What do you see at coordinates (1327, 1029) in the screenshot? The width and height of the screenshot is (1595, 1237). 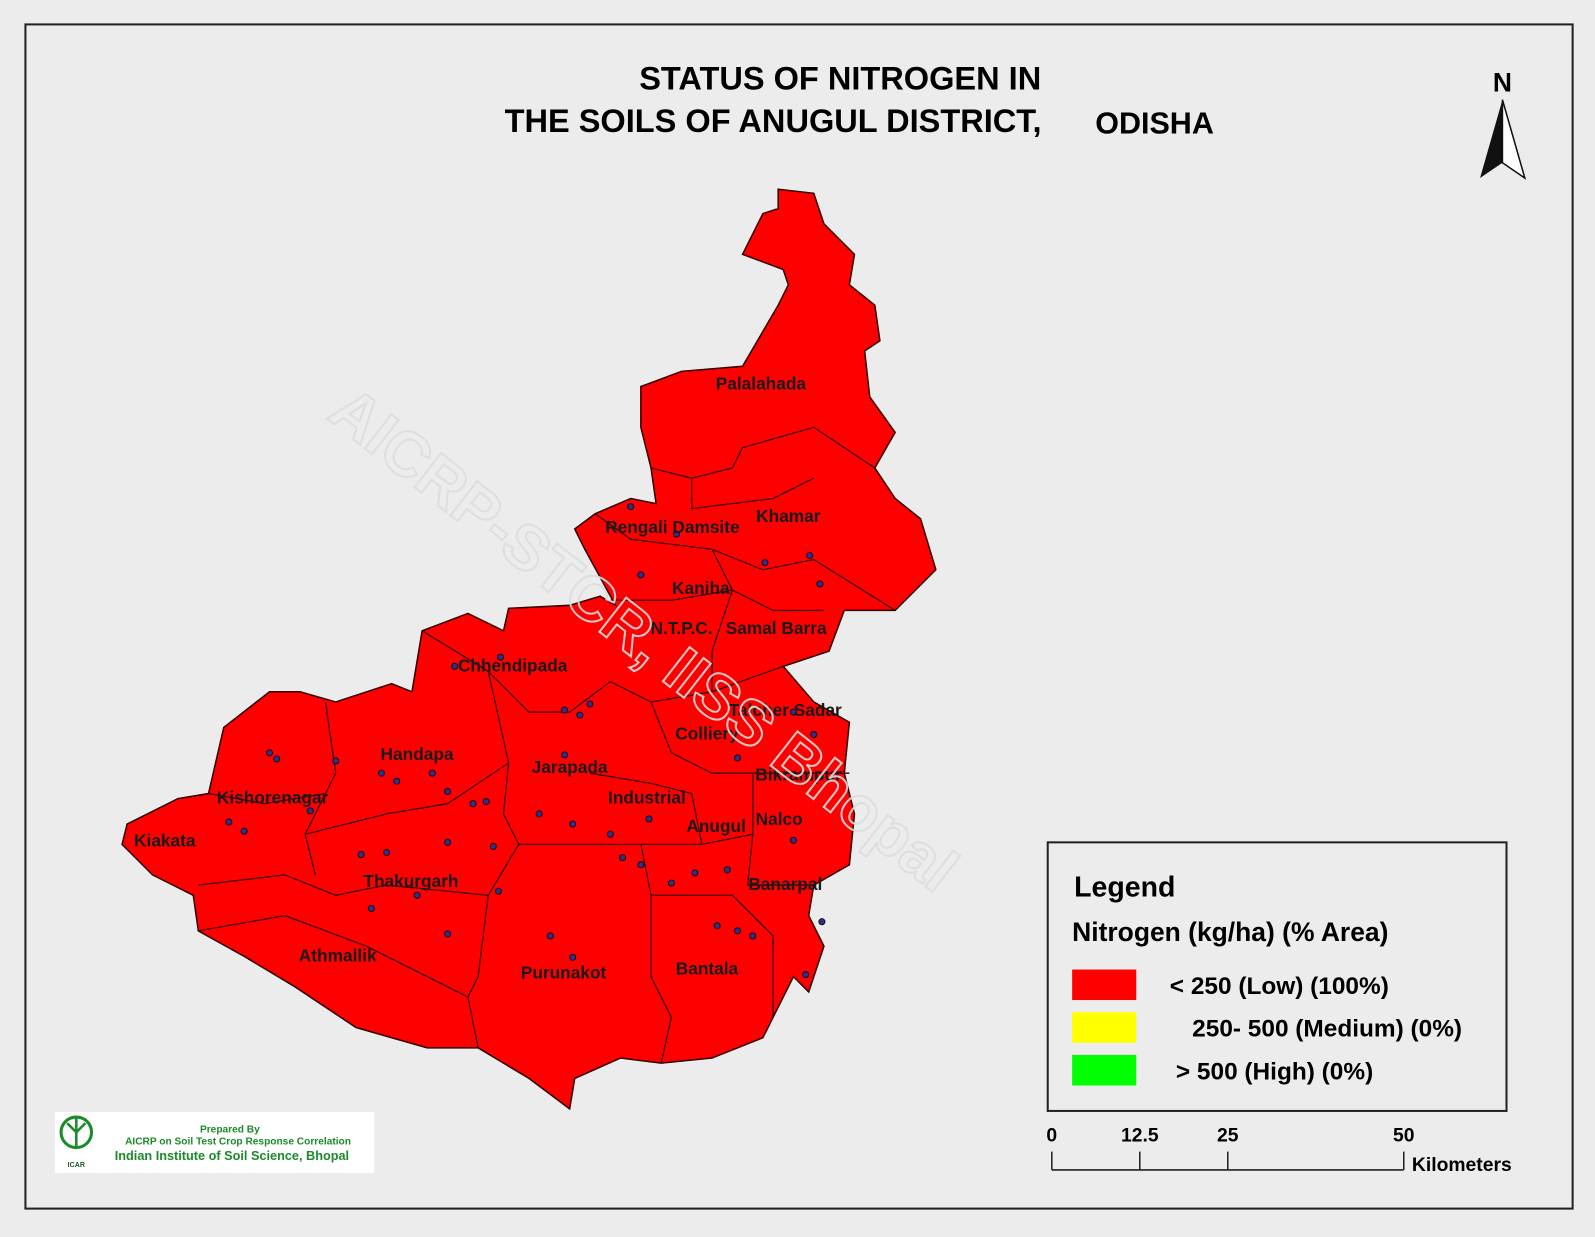 I see `legend-label: 250- 500 (Medium) (0%)` at bounding box center [1327, 1029].